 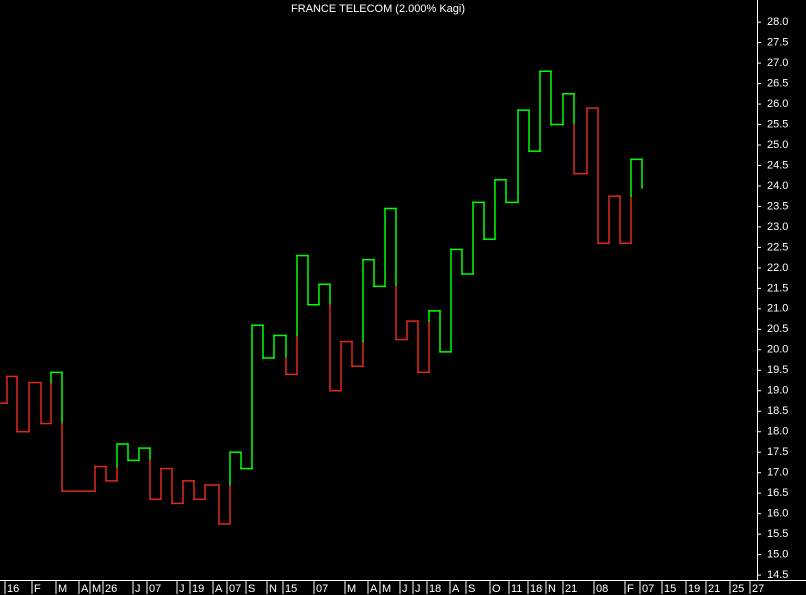 I want to click on x-tick-label: 25, so click(x=738, y=589).